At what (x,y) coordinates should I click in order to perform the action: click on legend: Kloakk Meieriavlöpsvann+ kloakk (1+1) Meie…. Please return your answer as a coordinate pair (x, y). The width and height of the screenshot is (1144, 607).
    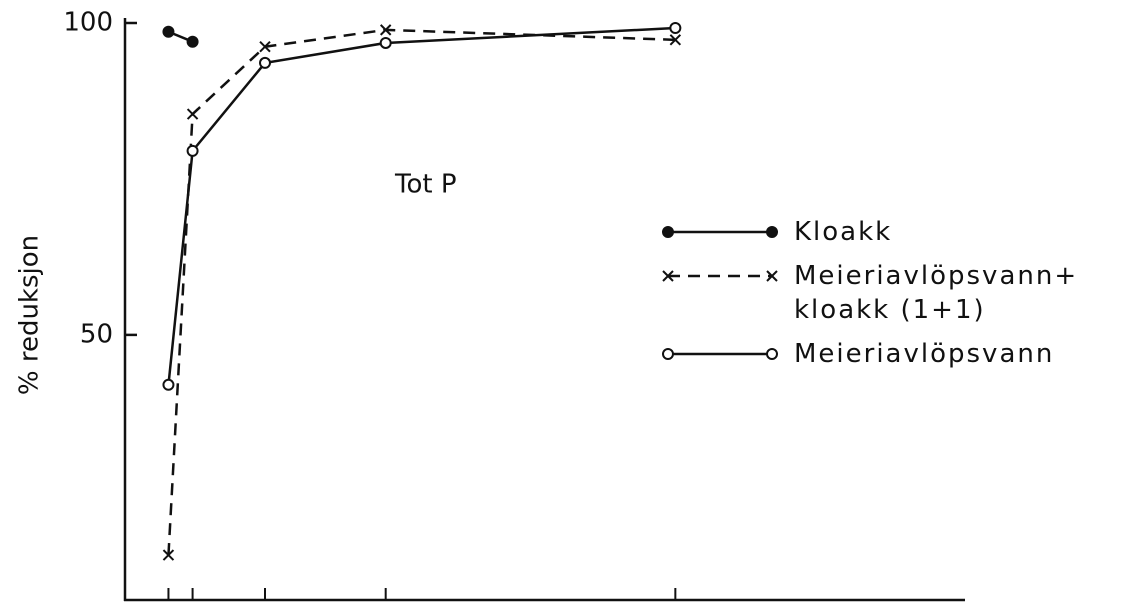
    Looking at the image, I should click on (900, 298).